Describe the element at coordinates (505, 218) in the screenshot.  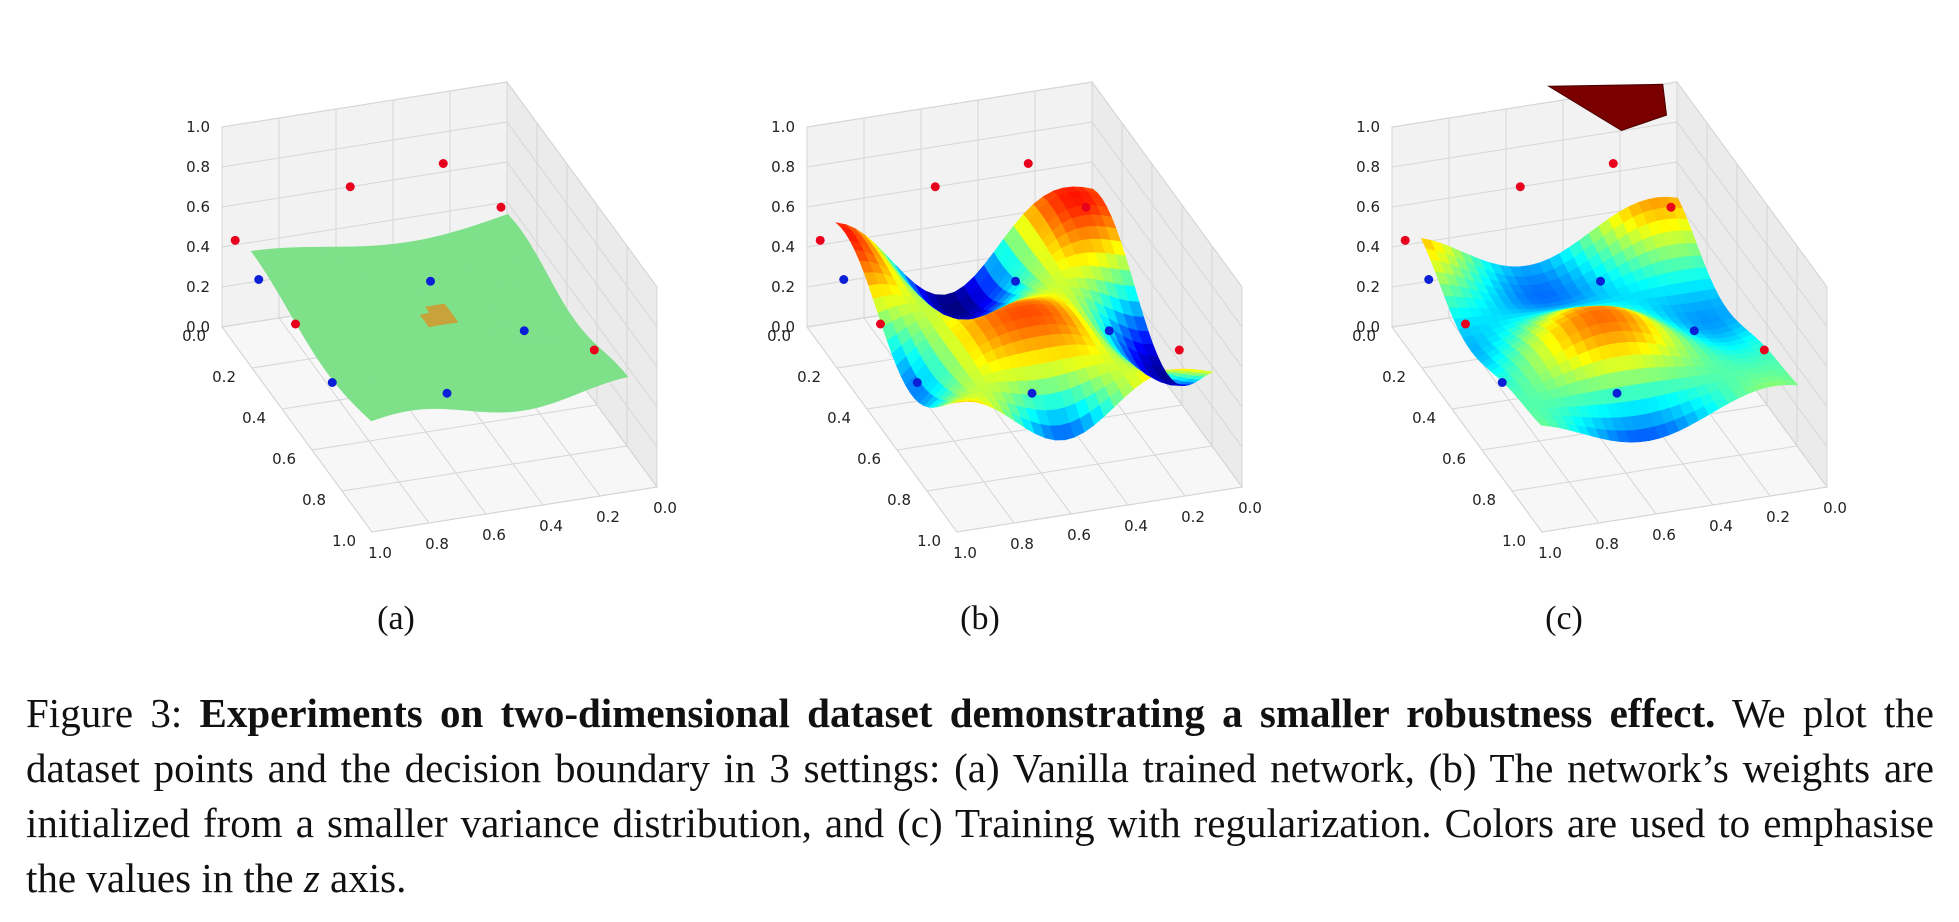
I see `surface-patch` at that location.